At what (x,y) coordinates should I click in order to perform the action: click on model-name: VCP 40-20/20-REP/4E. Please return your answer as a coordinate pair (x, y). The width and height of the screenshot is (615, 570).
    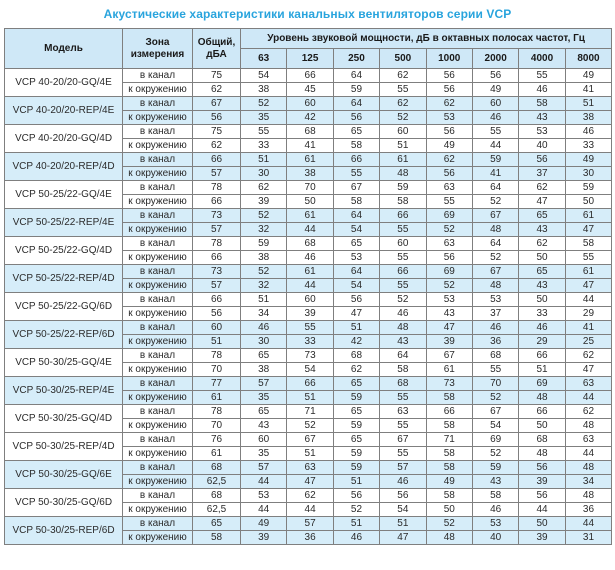
    Looking at the image, I should click on (63, 110).